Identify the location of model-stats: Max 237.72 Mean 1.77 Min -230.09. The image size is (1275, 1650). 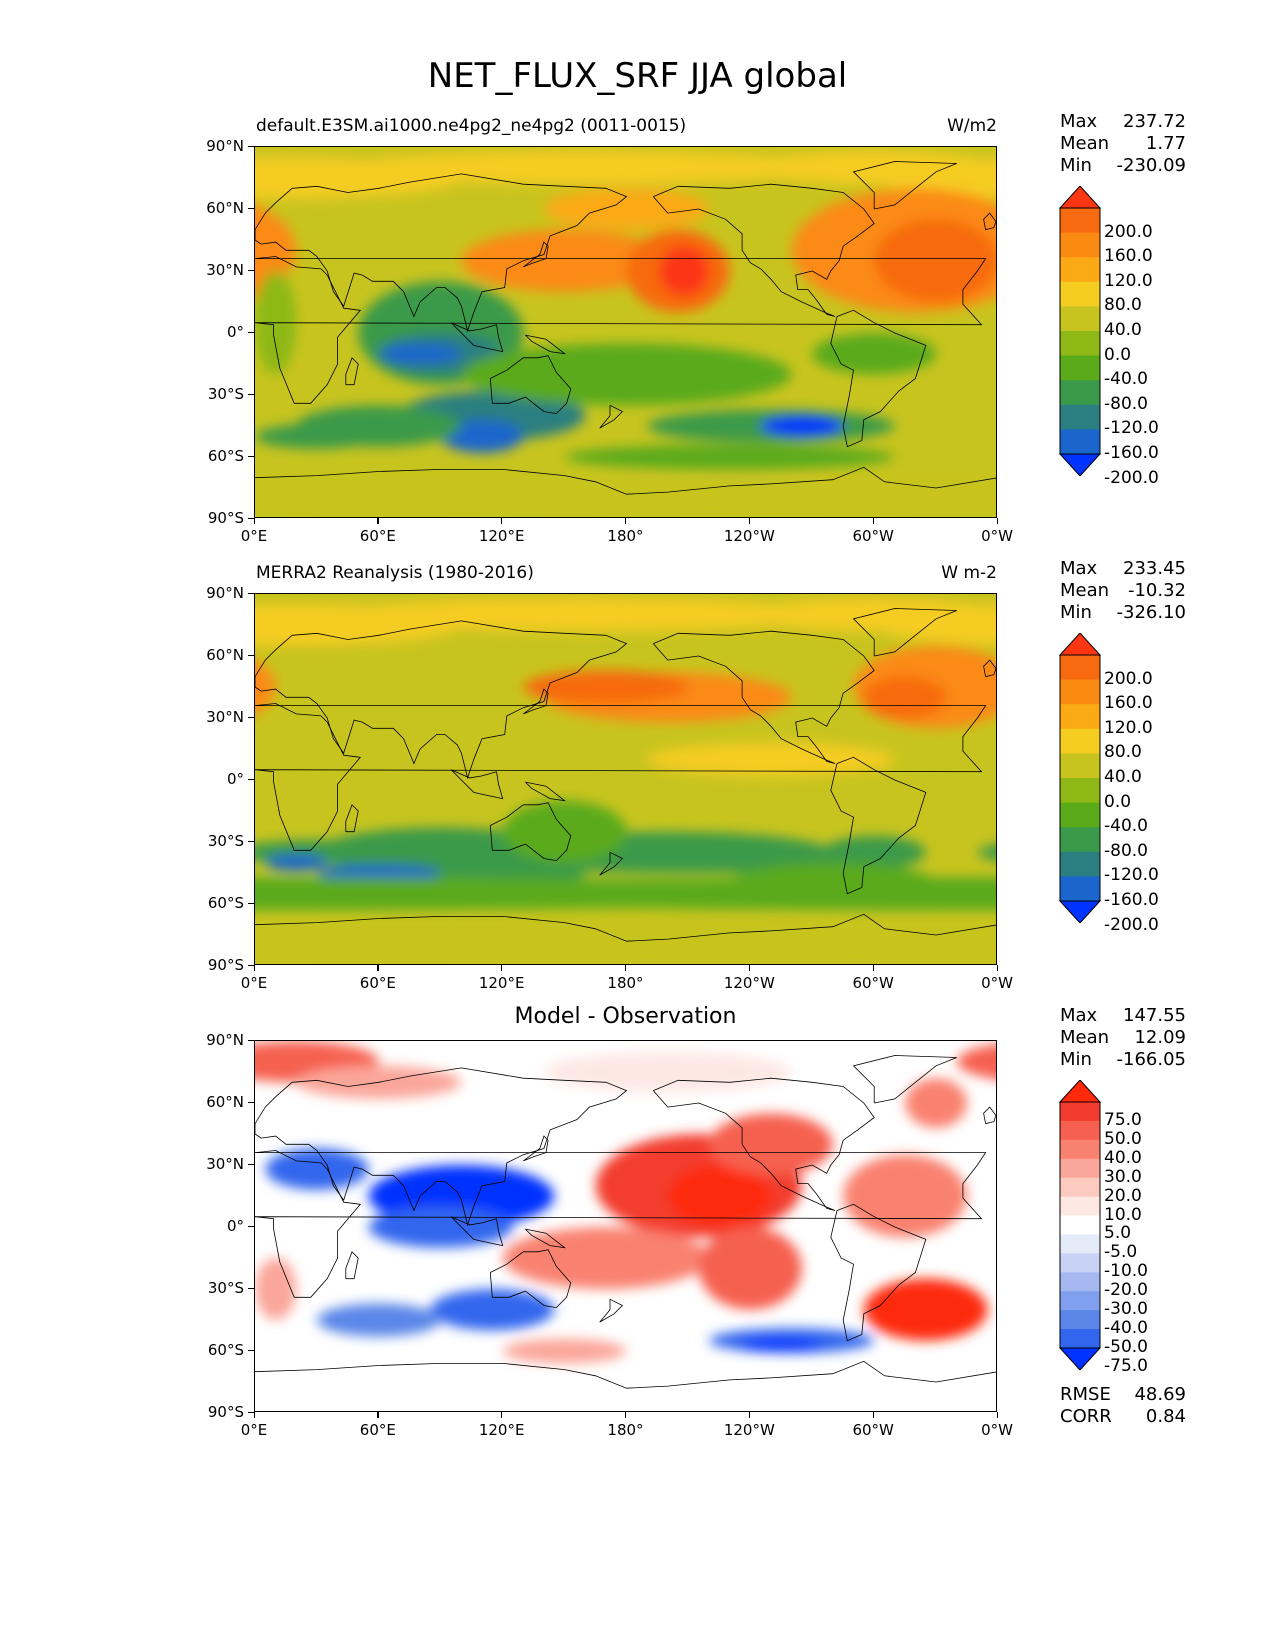
(1123, 144).